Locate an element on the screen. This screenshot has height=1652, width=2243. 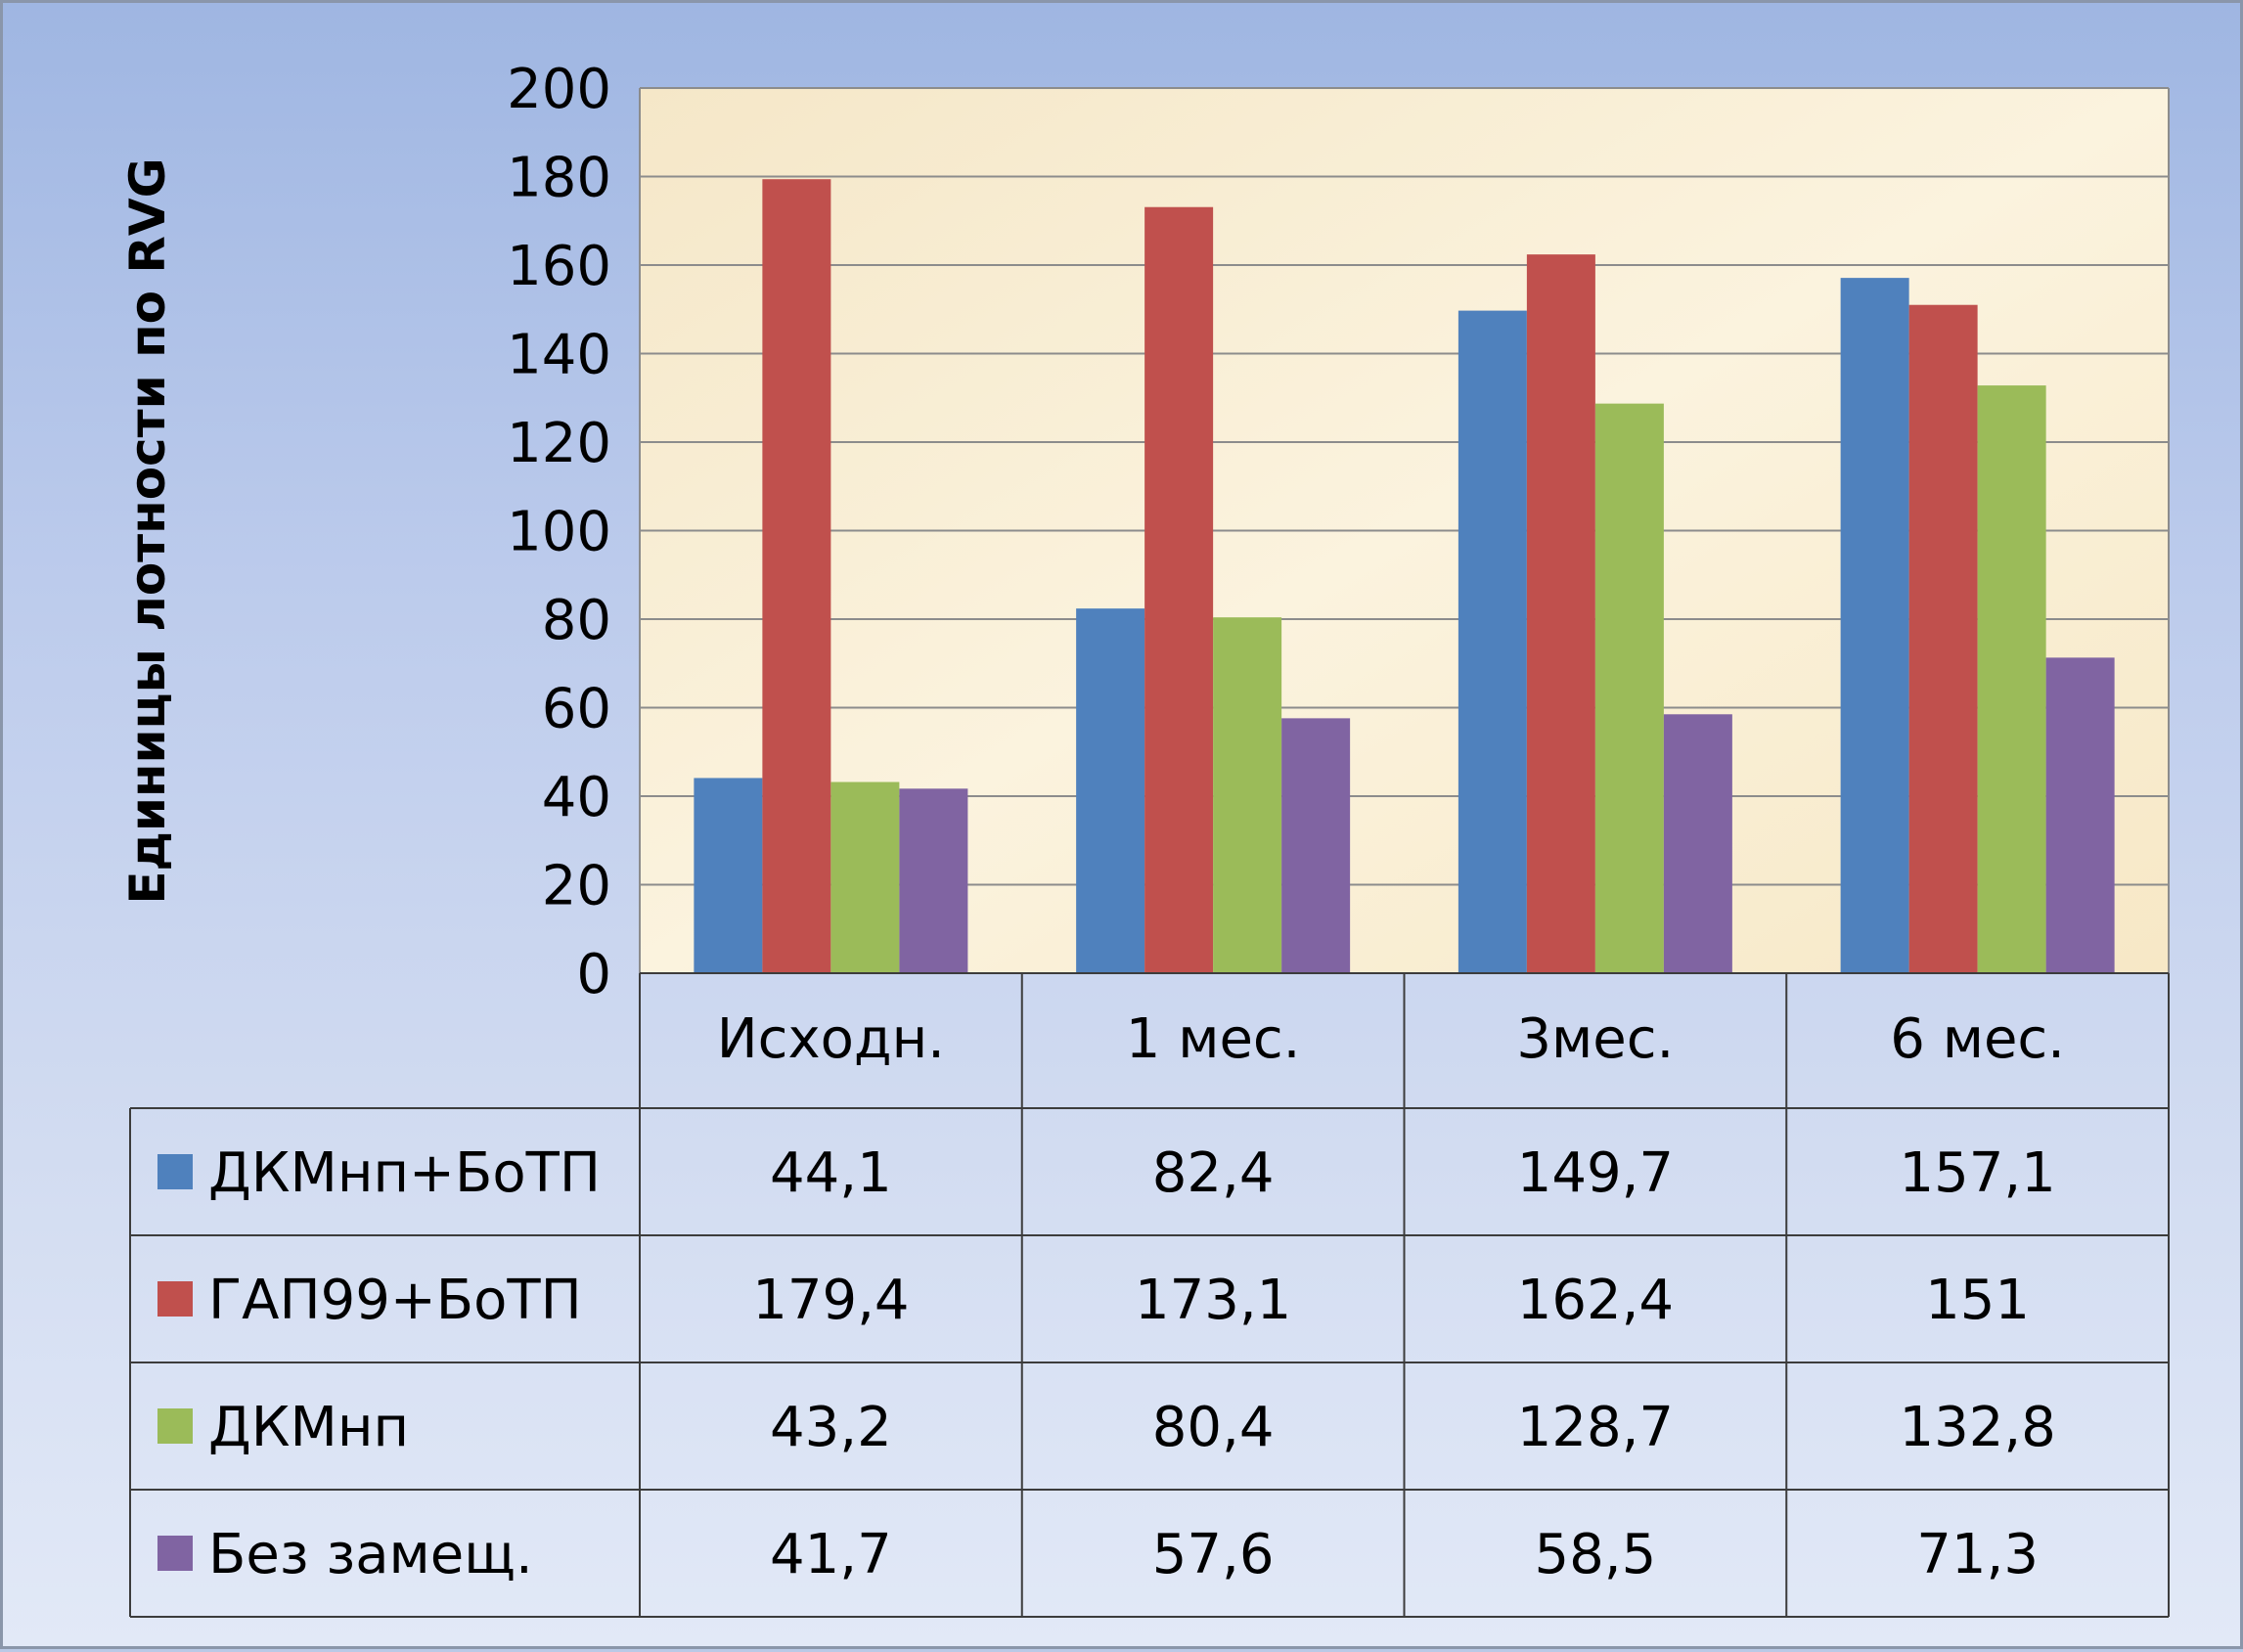
data-value: 179,4 is located at coordinates (830, 1301).